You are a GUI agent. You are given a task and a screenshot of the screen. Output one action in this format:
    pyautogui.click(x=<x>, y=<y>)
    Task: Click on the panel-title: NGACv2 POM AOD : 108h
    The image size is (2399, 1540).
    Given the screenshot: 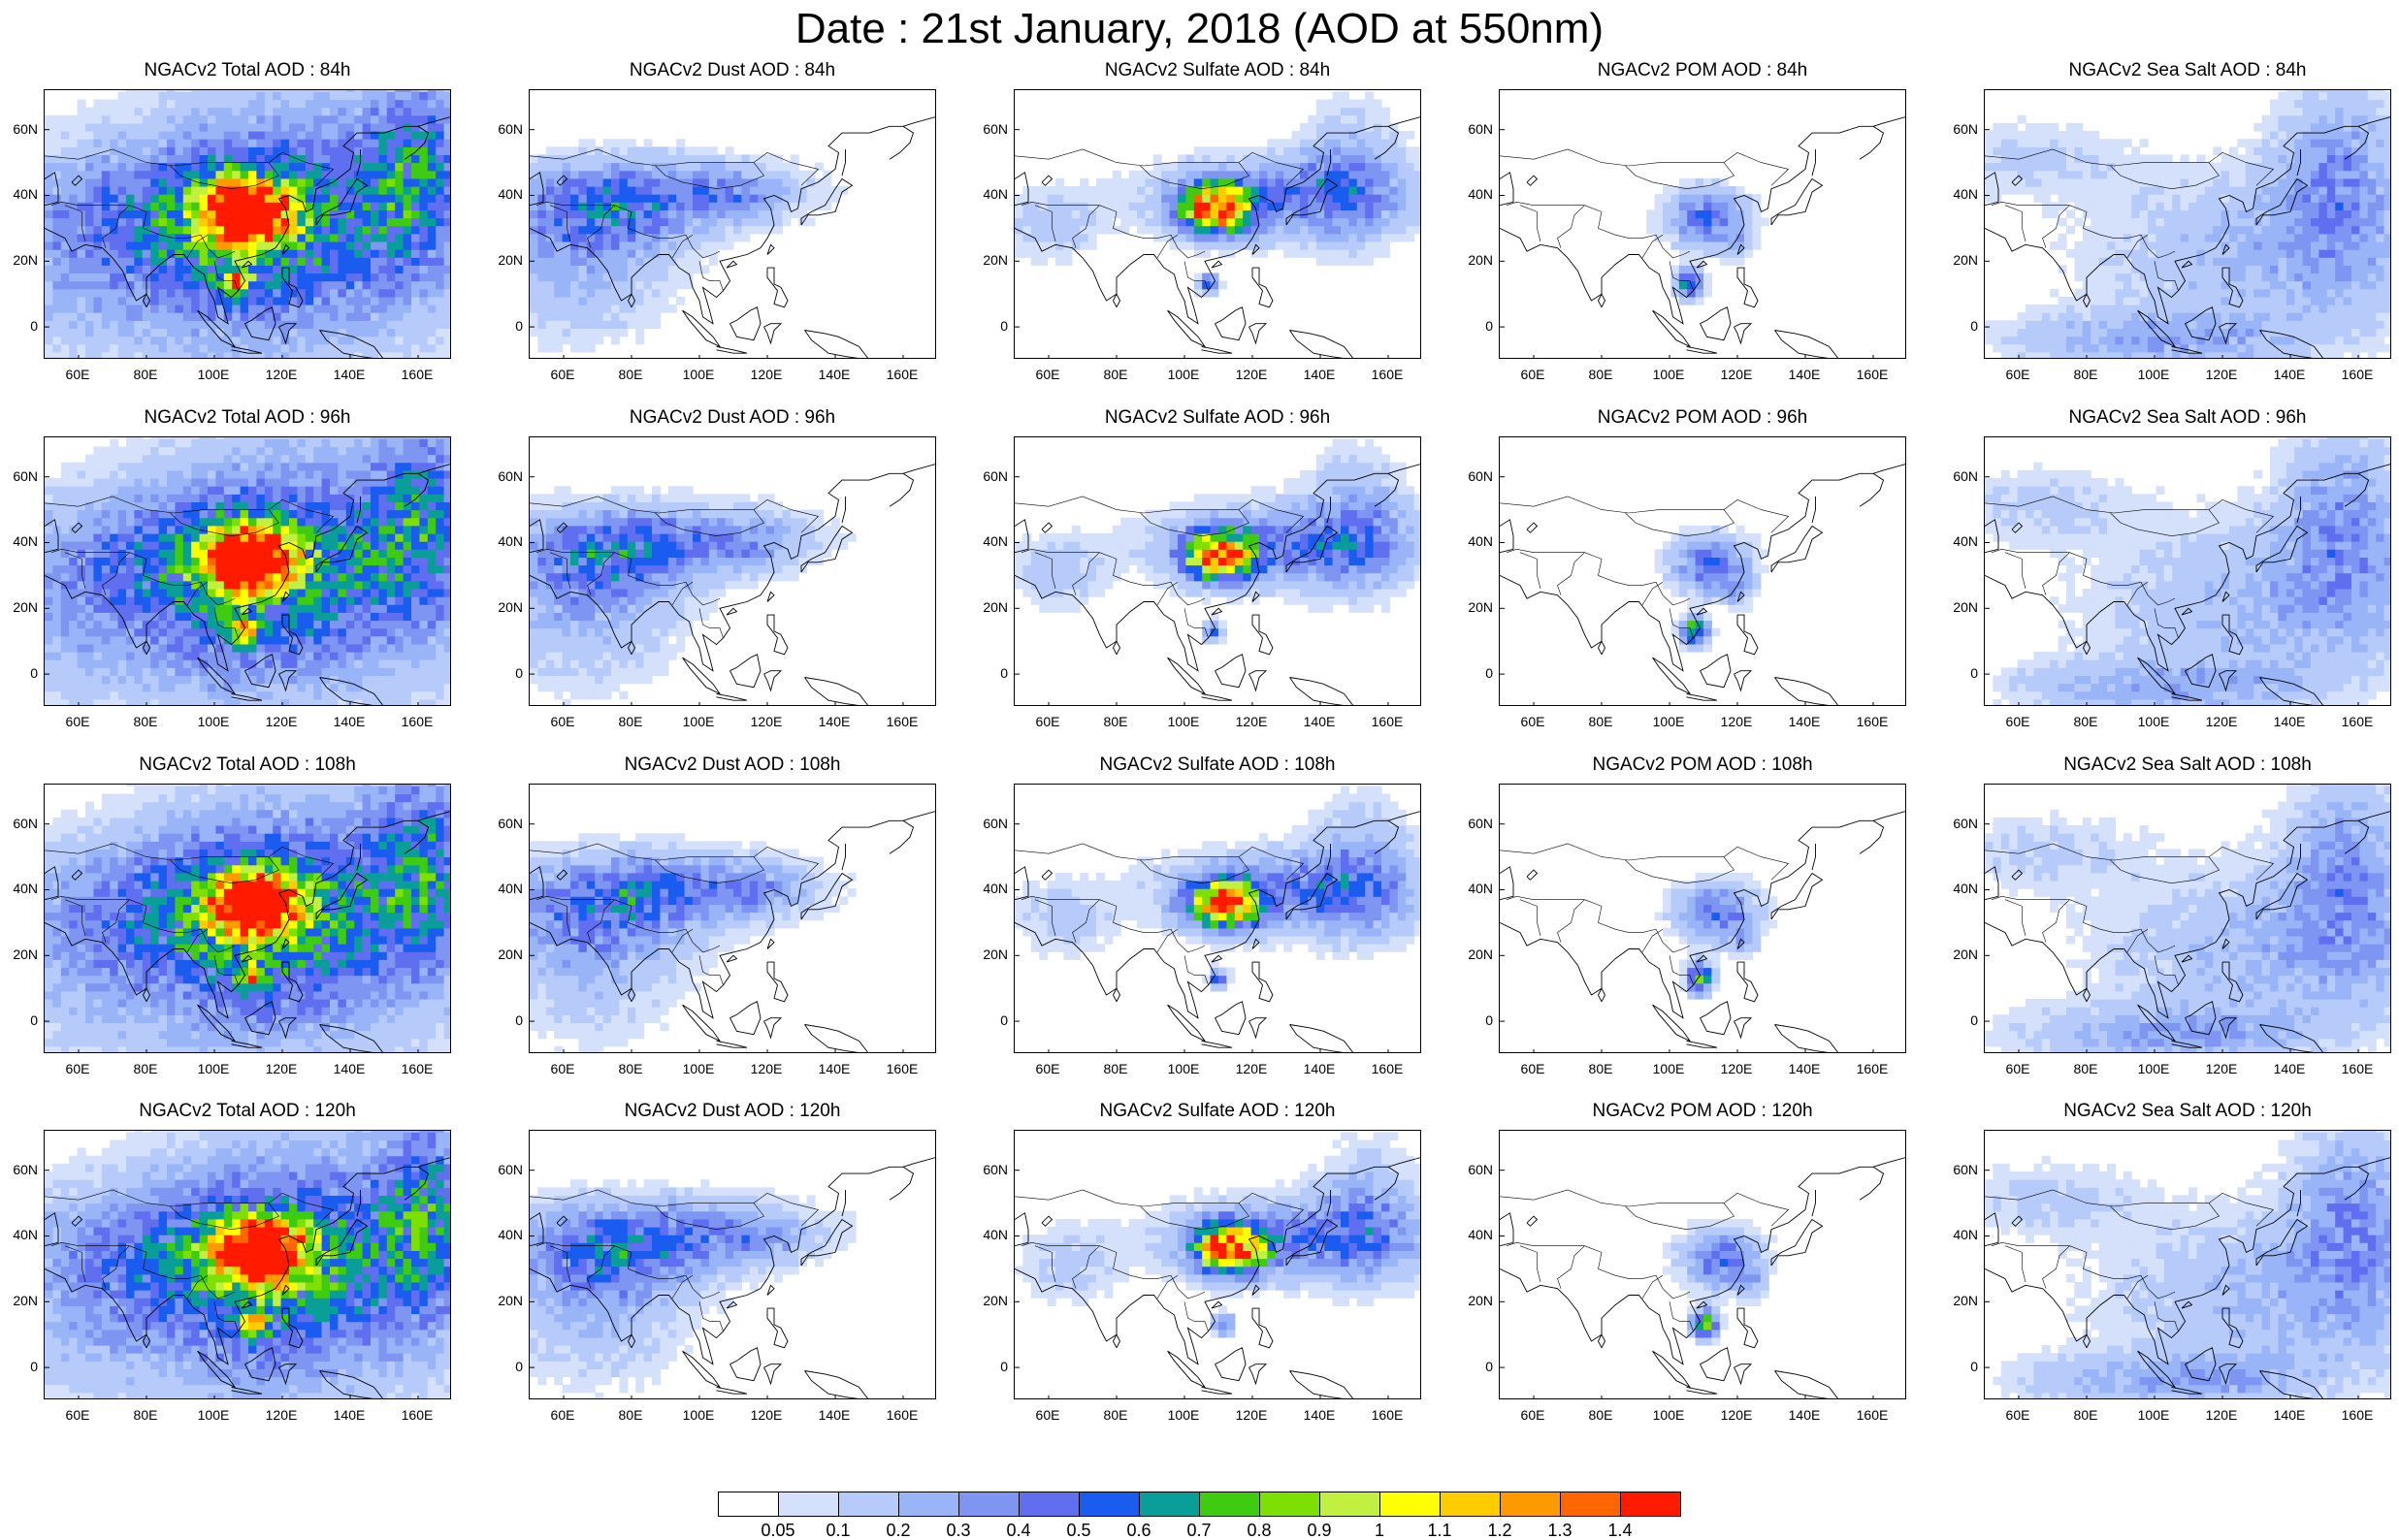 What is the action you would take?
    pyautogui.click(x=1702, y=764)
    